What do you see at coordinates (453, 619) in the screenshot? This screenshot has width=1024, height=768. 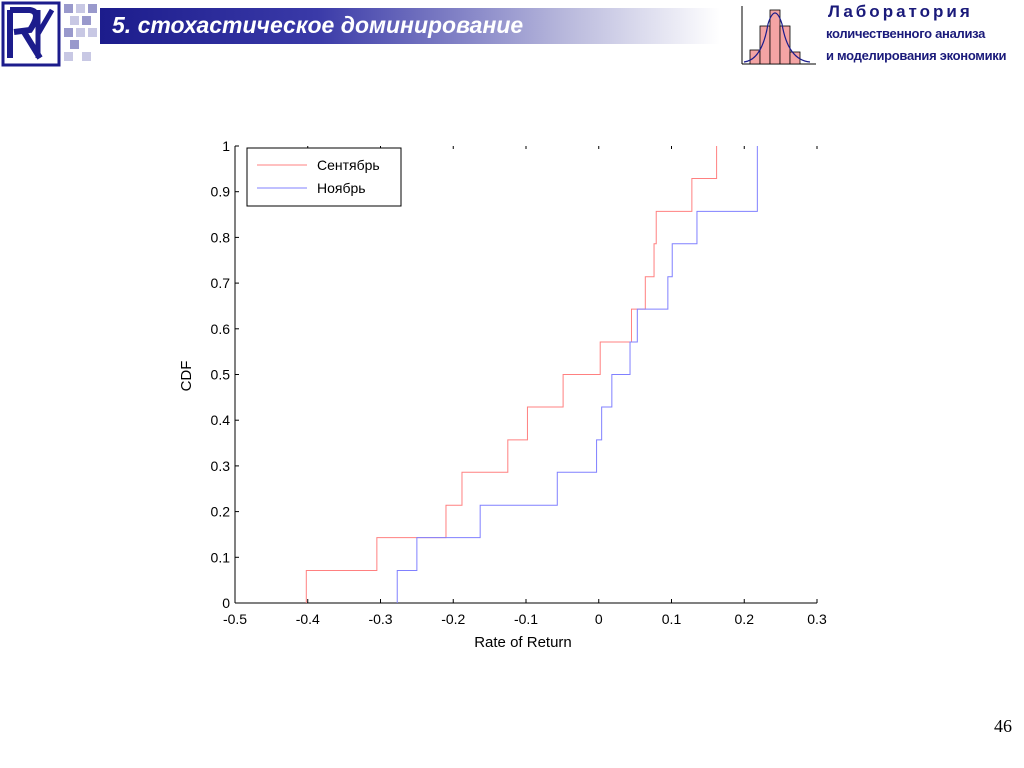 I see `x-tick-label: -0.2` at bounding box center [453, 619].